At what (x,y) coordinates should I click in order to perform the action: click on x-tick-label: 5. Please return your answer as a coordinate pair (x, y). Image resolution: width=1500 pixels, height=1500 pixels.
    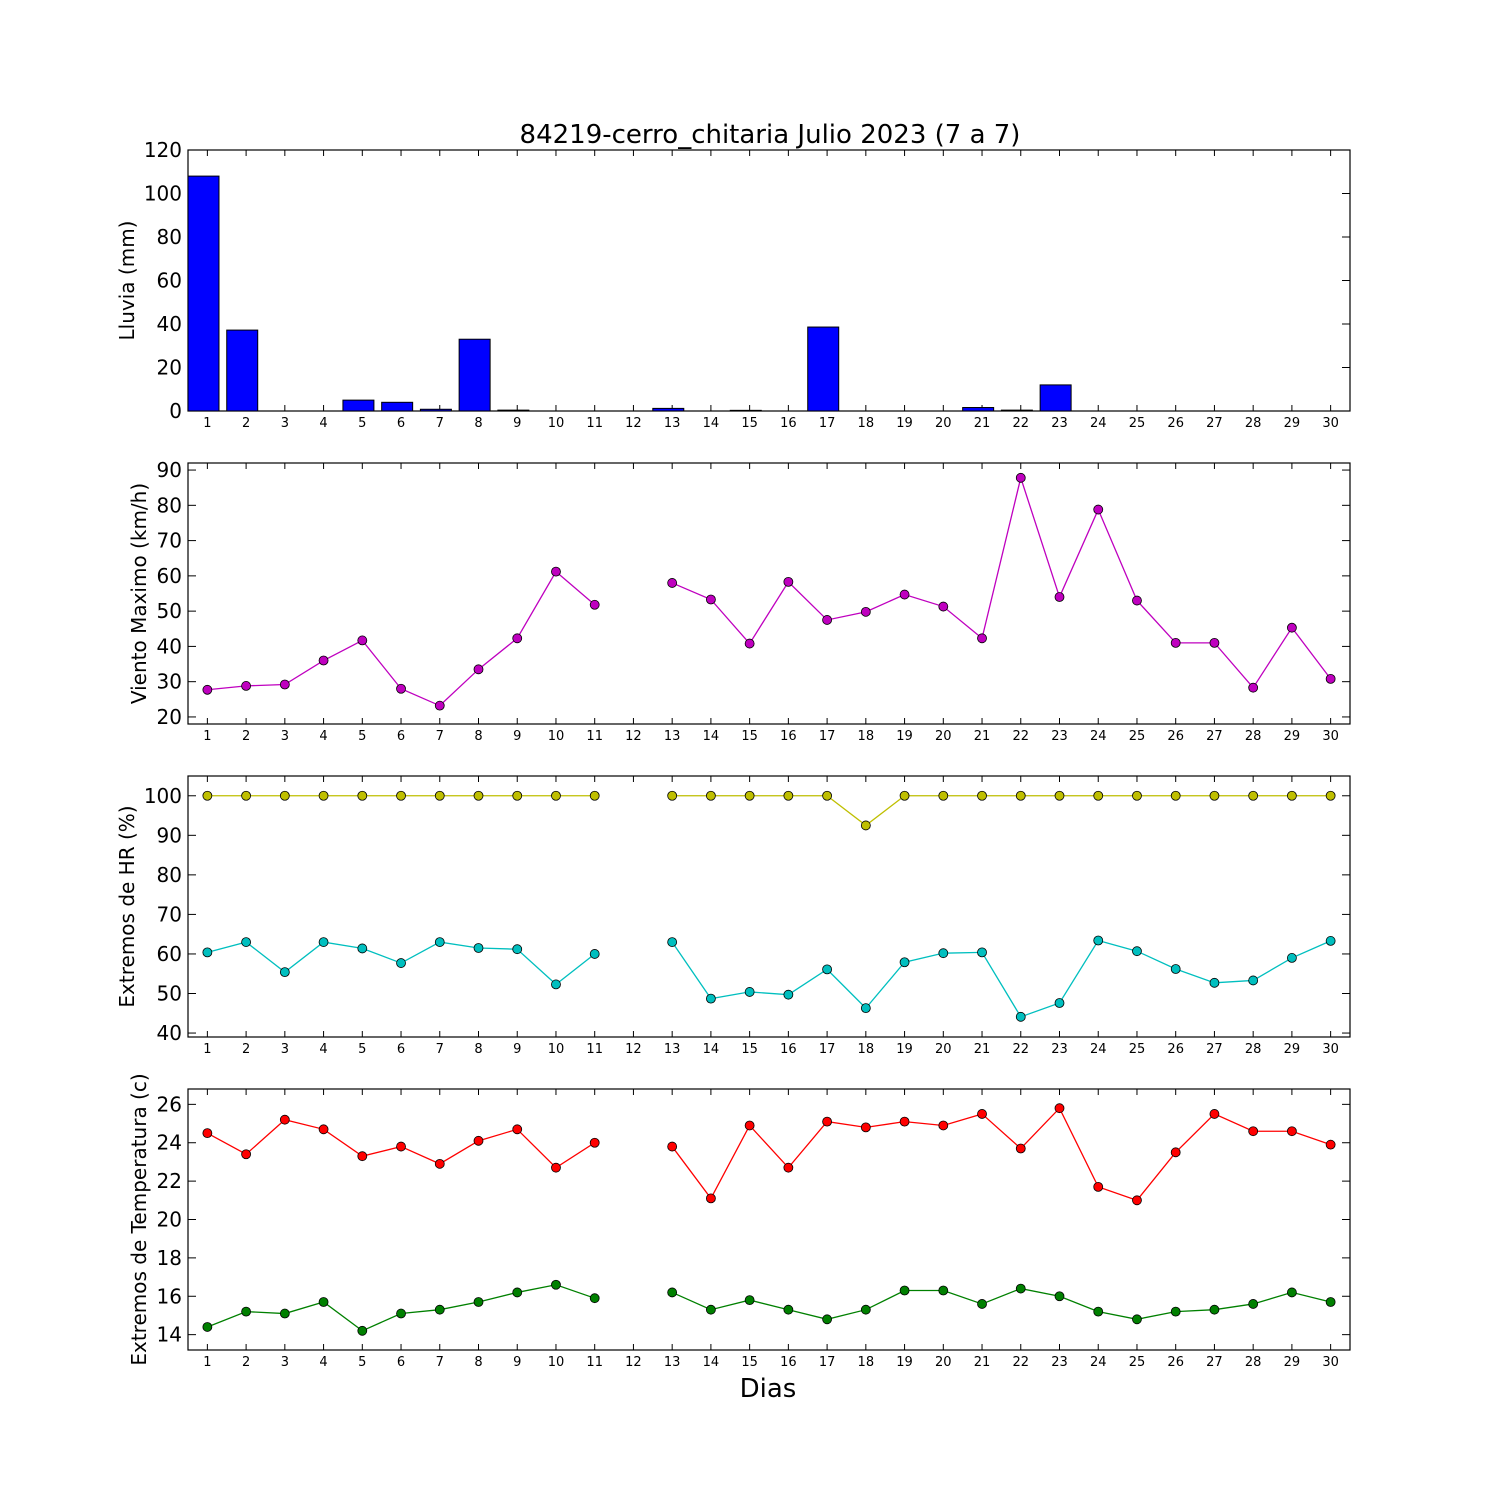
    Looking at the image, I should click on (362, 1049).